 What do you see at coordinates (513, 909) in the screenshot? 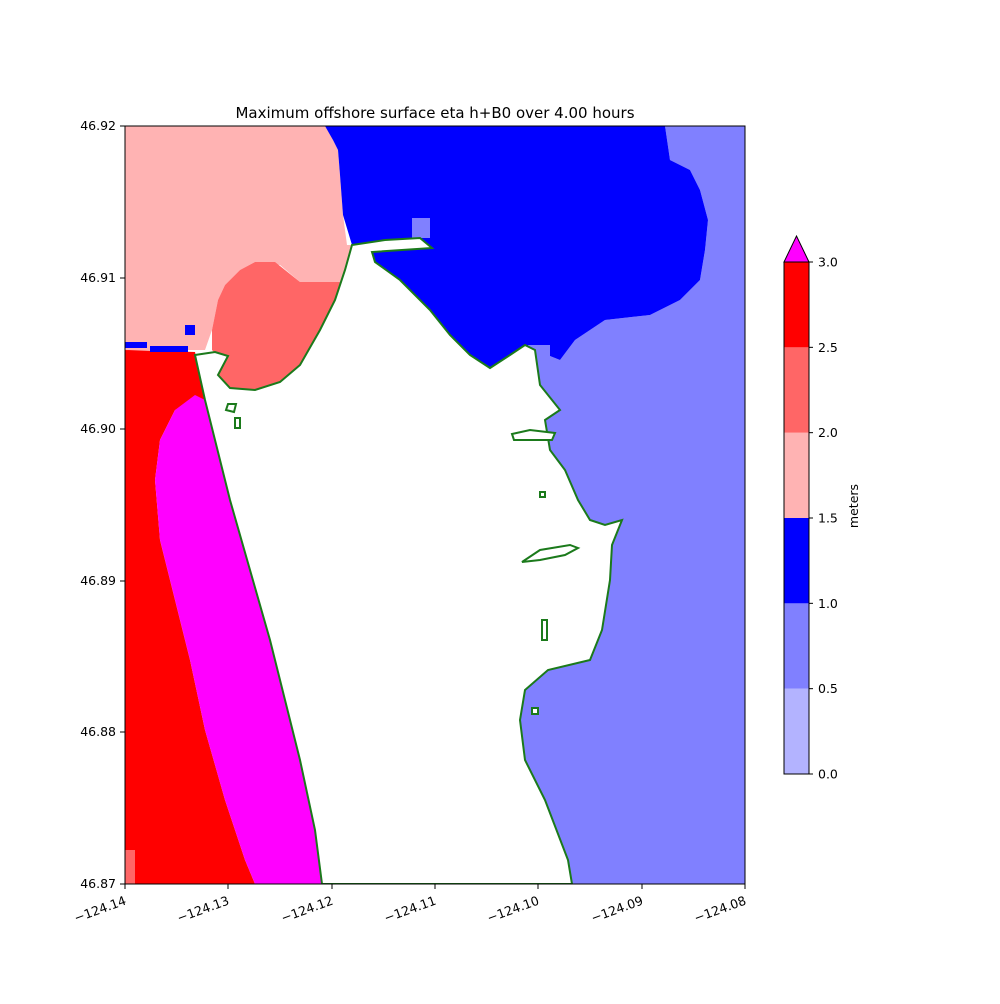
I see `x-tick-label: −124.10` at bounding box center [513, 909].